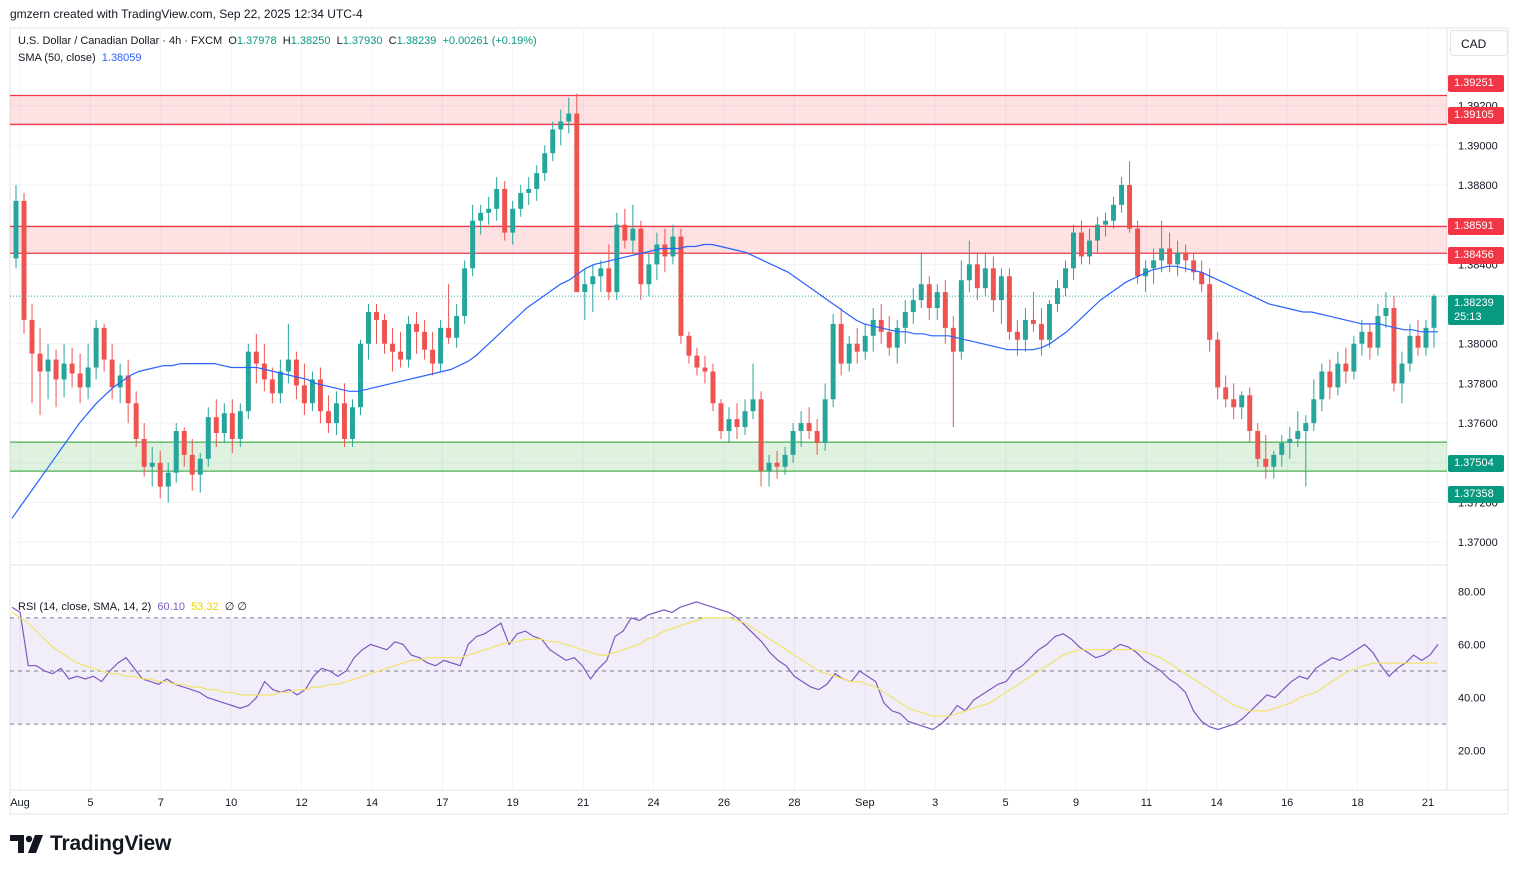 The image size is (1519, 875). I want to click on time-tick-label: 18, so click(1357, 803).